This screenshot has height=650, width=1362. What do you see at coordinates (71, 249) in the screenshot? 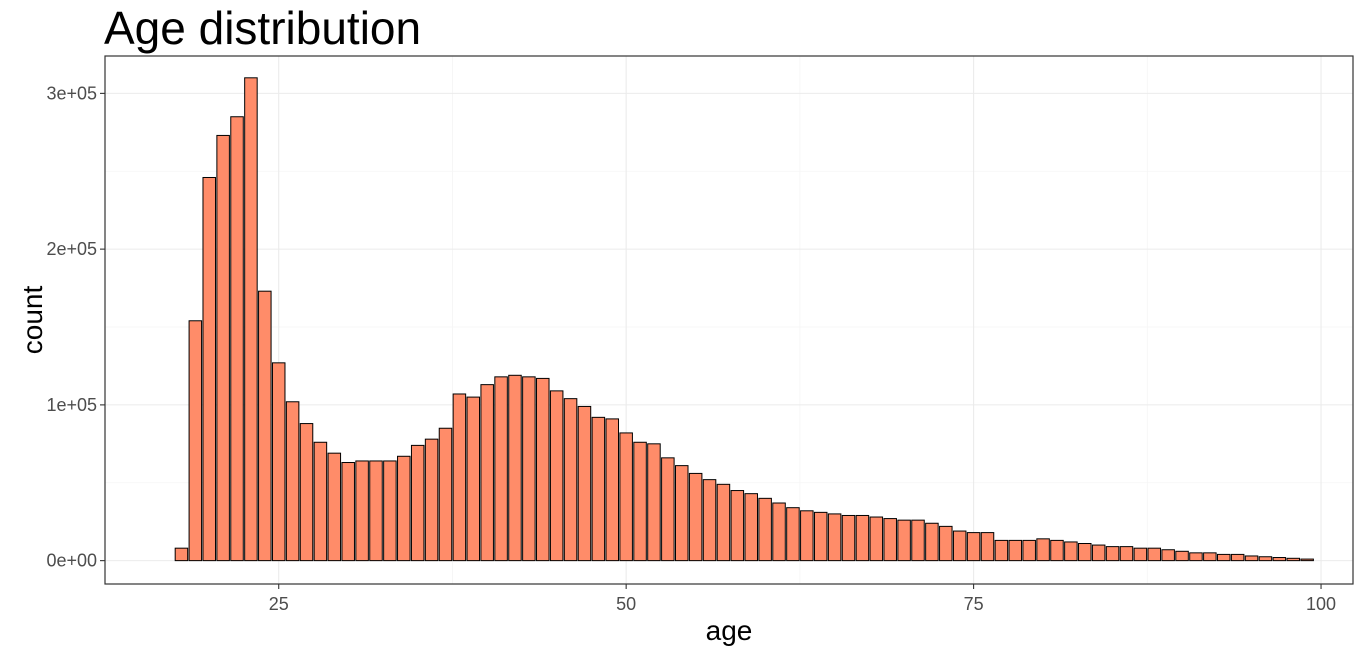
I see `y-tick-label: 2e+05` at bounding box center [71, 249].